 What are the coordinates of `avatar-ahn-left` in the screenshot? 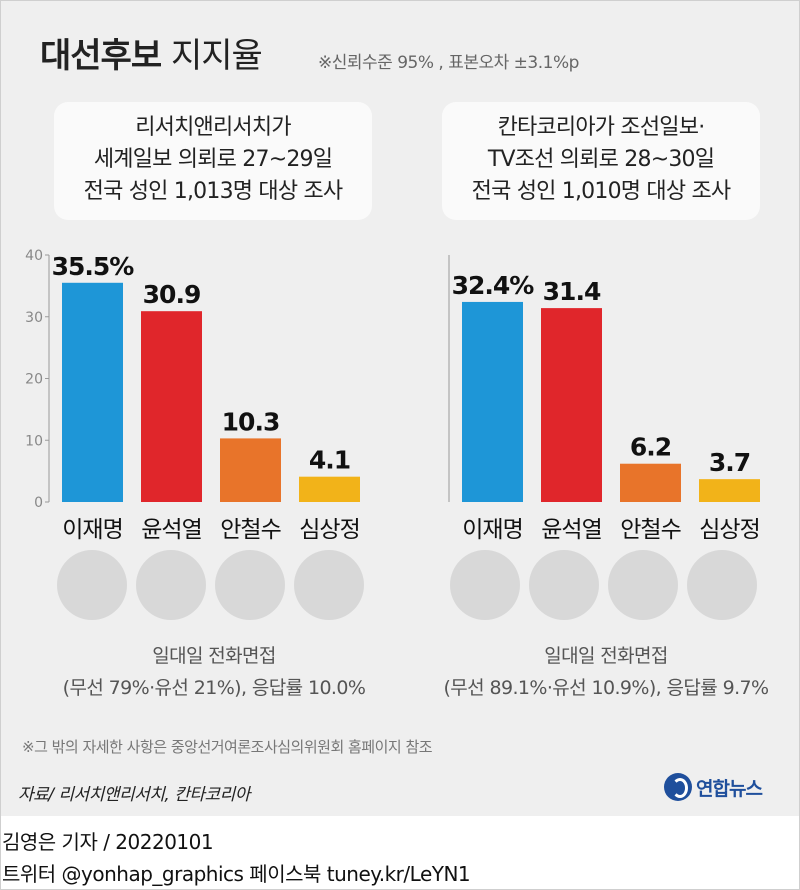 It's located at (250, 585).